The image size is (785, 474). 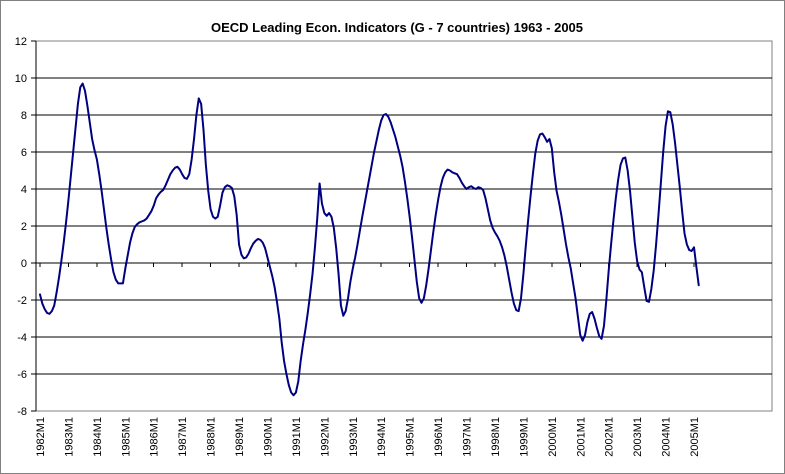 I want to click on y-axis-tick-label: 10, so click(x=21, y=79).